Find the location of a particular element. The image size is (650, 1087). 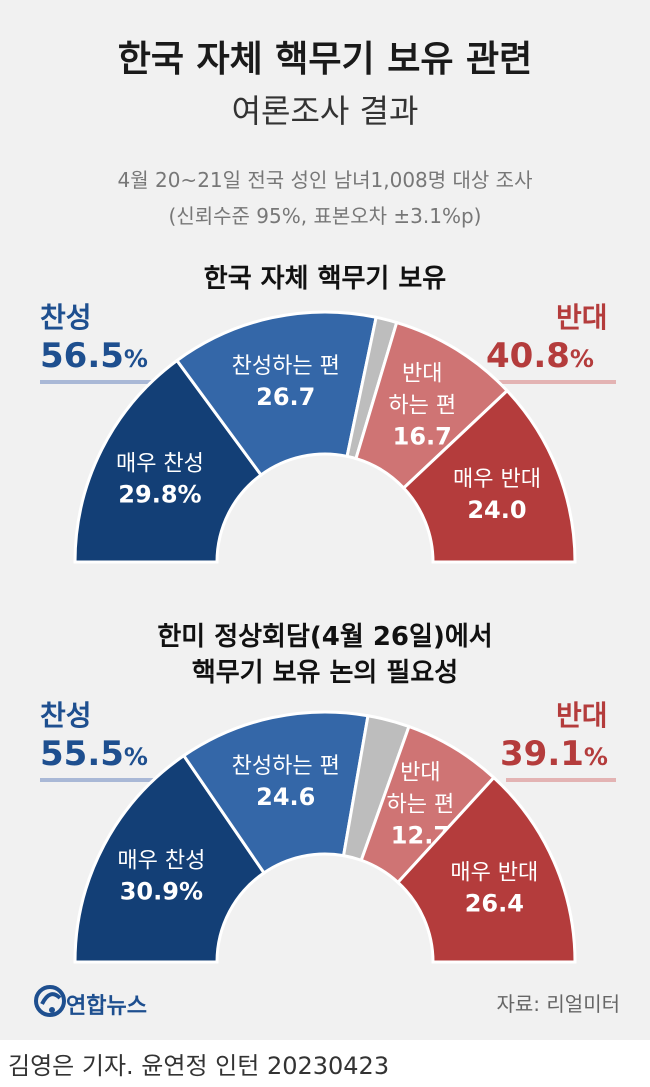

chart2-slice-0-label: 매우 찬성 is located at coordinates (161, 861).